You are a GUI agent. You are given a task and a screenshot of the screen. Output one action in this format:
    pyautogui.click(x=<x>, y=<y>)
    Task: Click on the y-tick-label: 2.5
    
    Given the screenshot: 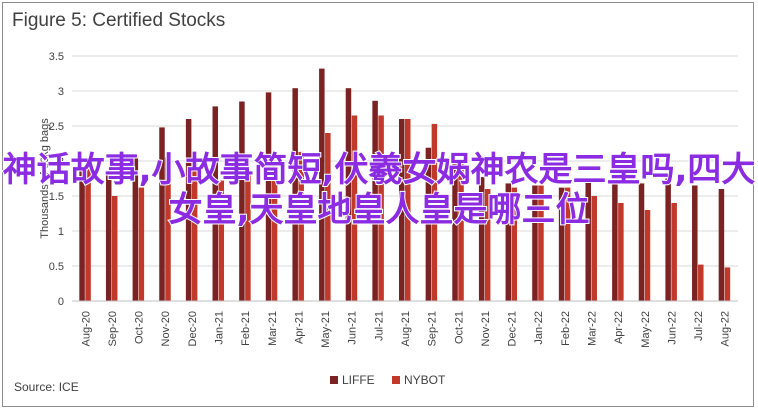 What is the action you would take?
    pyautogui.click(x=56, y=127)
    